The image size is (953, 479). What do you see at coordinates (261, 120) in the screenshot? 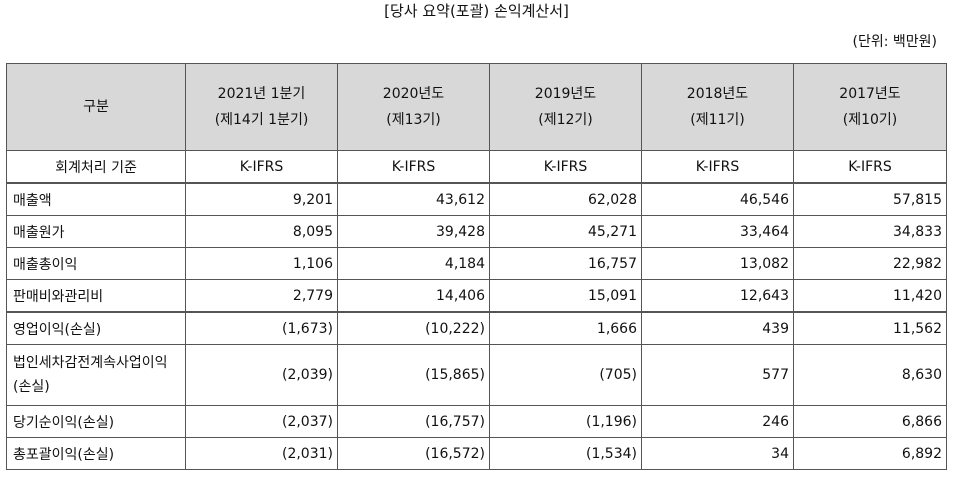
I see `header-col-line2: (제14기 1분기)` at bounding box center [261, 120].